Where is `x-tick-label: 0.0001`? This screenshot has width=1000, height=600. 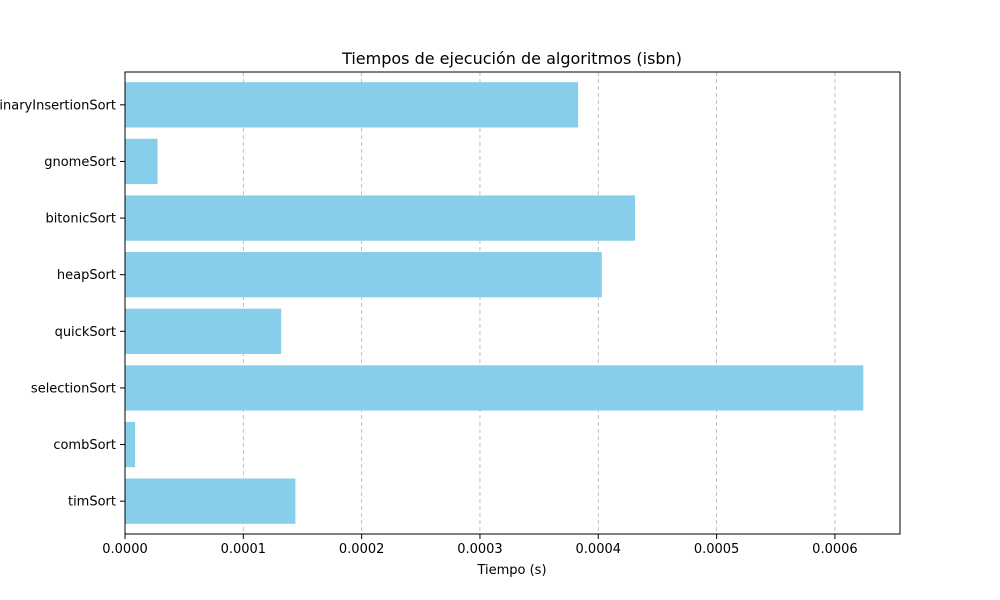
x-tick-label: 0.0001 is located at coordinates (244, 549).